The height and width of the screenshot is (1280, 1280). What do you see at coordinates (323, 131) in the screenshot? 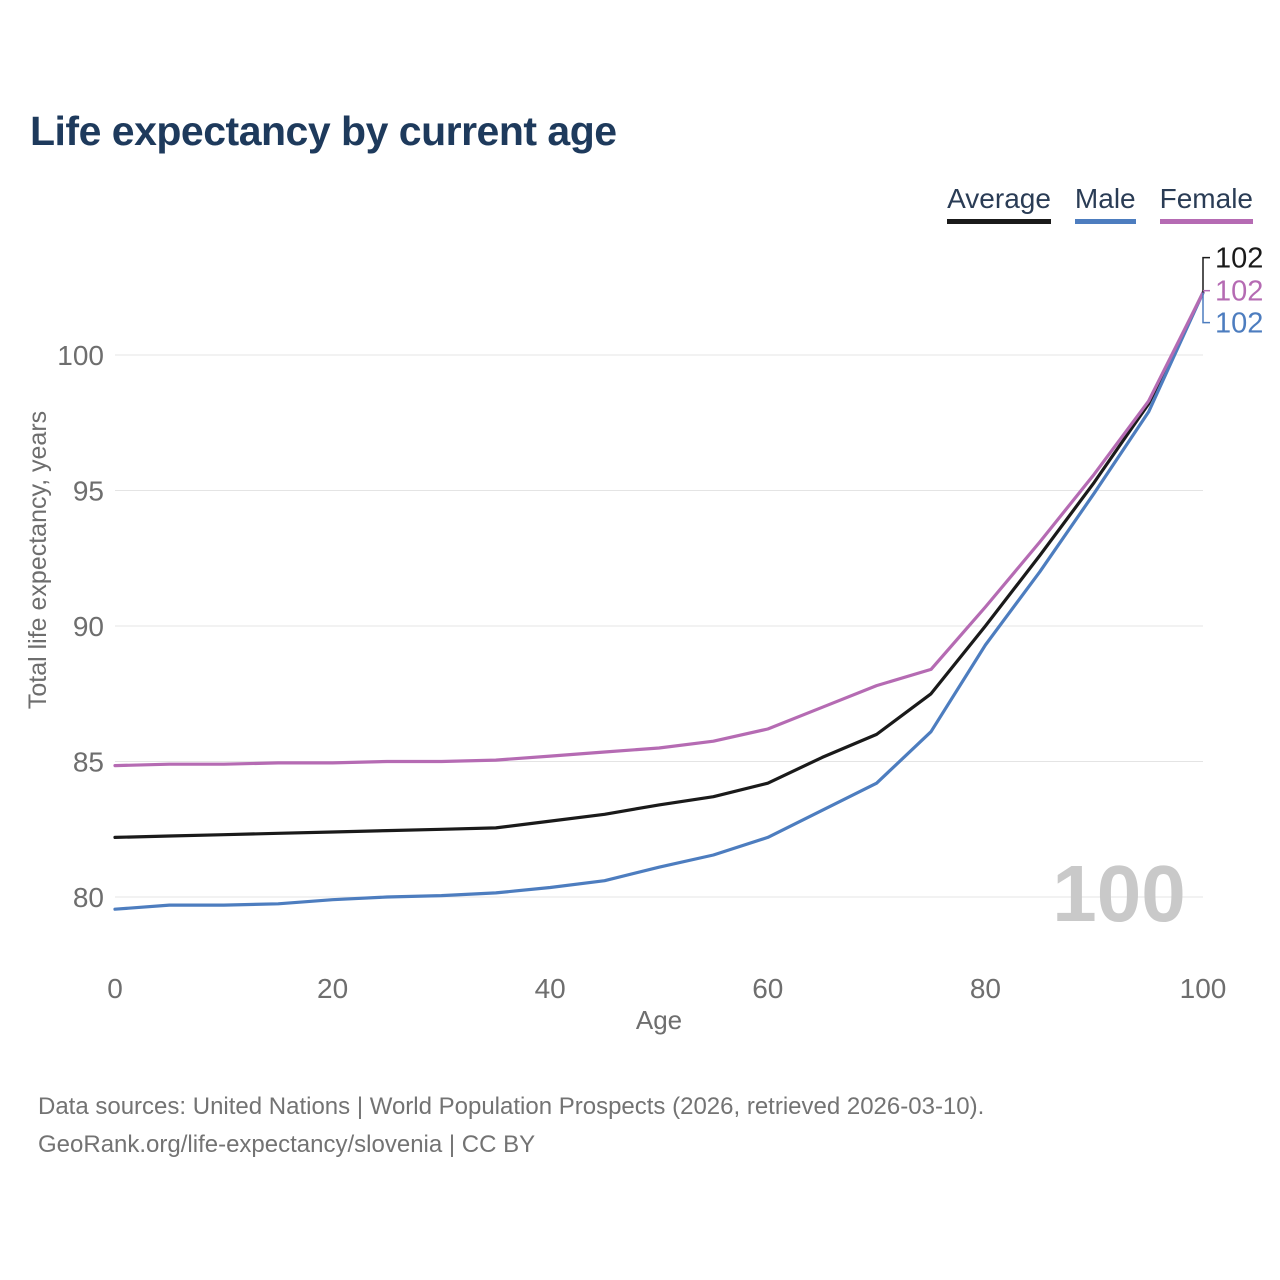
I see `page-title: Life expectancy by current age` at bounding box center [323, 131].